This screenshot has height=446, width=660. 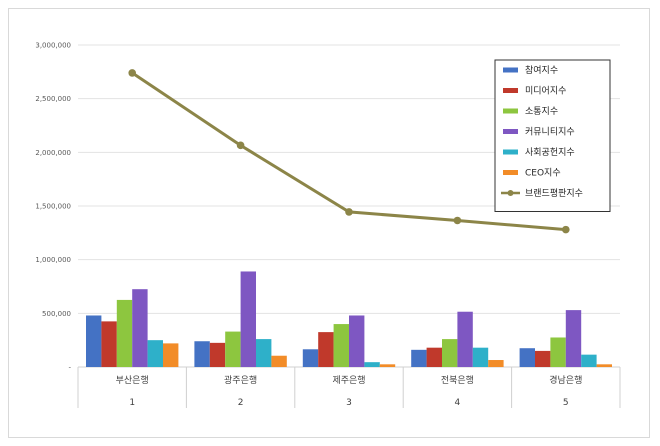 What do you see at coordinates (554, 193) in the screenshot?
I see `legend-label: 브랜드평판지수` at bounding box center [554, 193].